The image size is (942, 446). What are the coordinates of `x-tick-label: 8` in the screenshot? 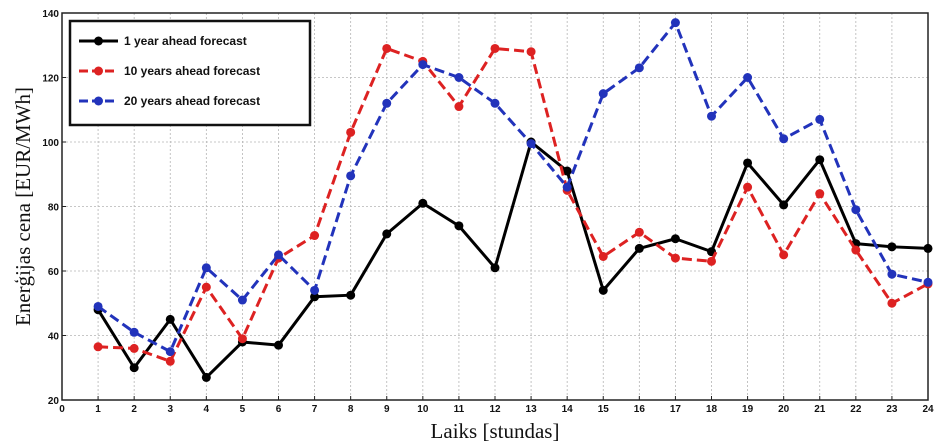 It's located at (351, 409).